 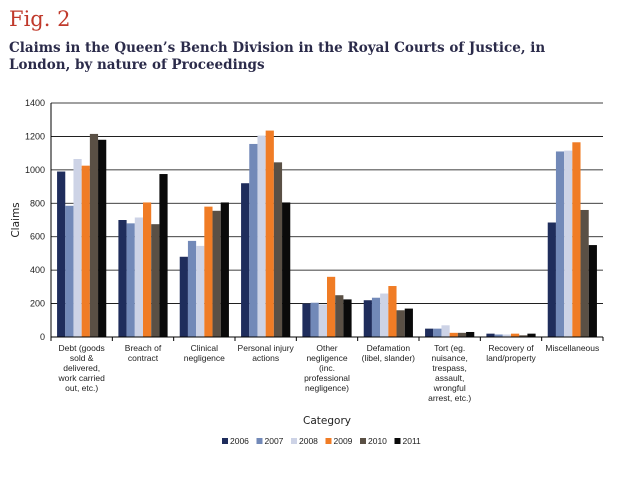 What do you see at coordinates (42, 337) in the screenshot?
I see `y-tick-label: 0` at bounding box center [42, 337].